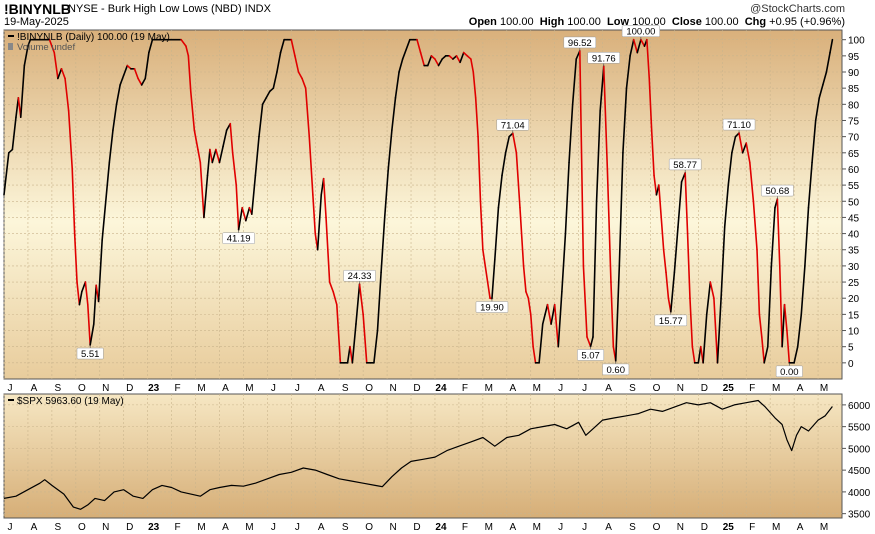 Image resolution: width=875 pixels, height=534 pixels. Describe the element at coordinates (854, 267) in the screenshot. I see `y-tick-label: 30` at that location.